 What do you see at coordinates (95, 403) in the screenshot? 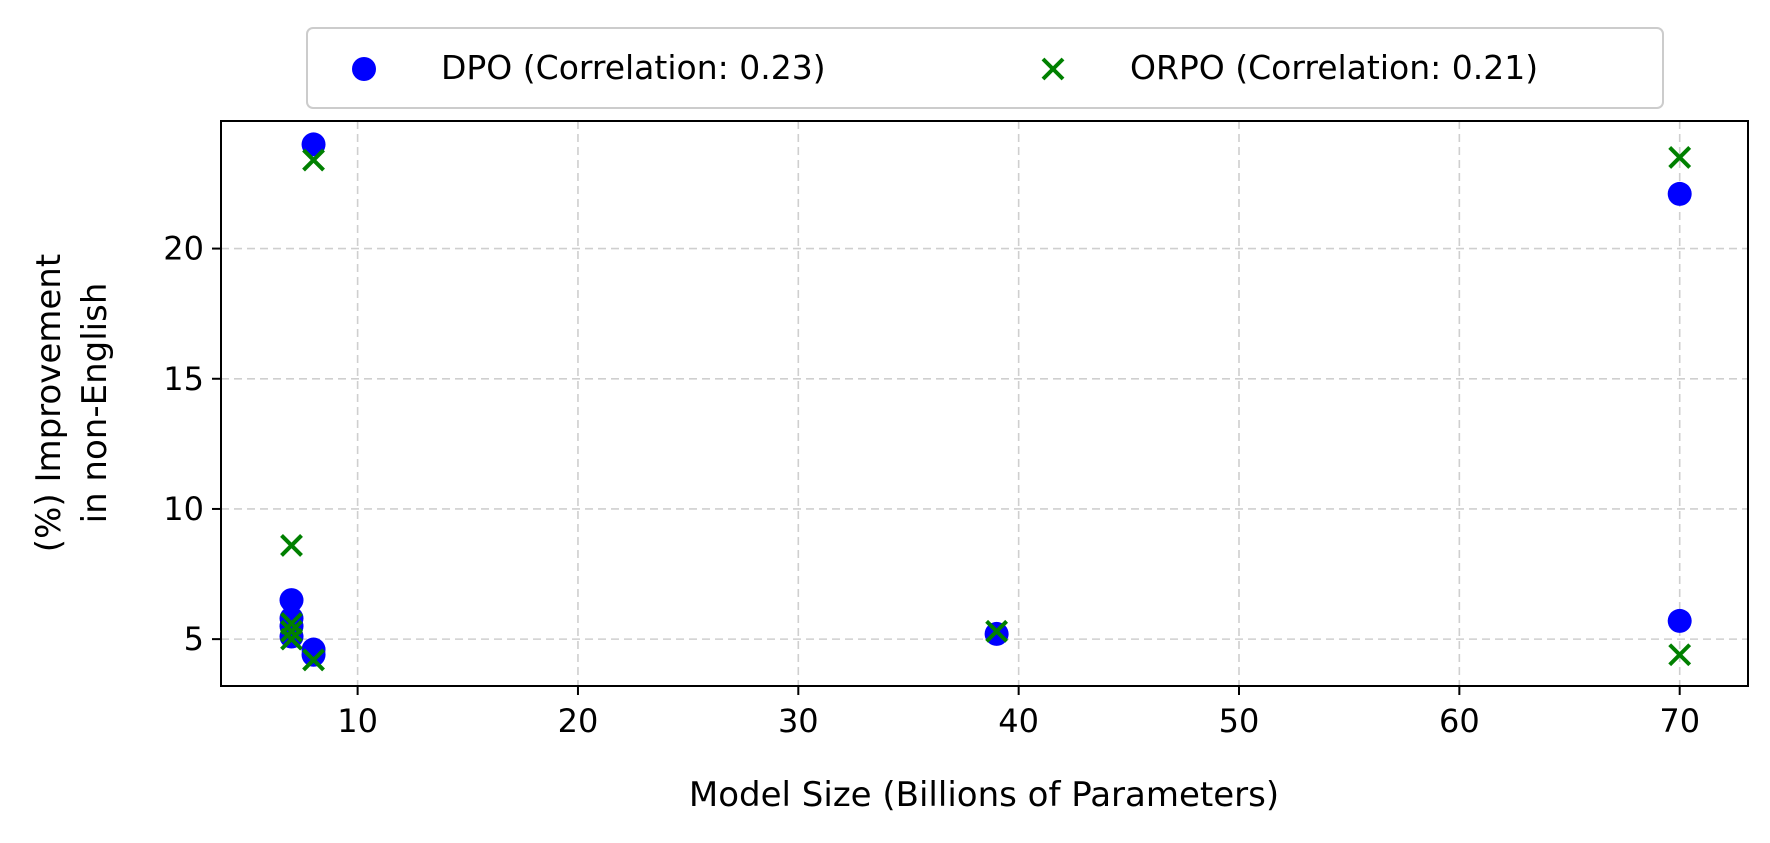
I see `y-axis-label-line-2: in non-English` at bounding box center [95, 403].